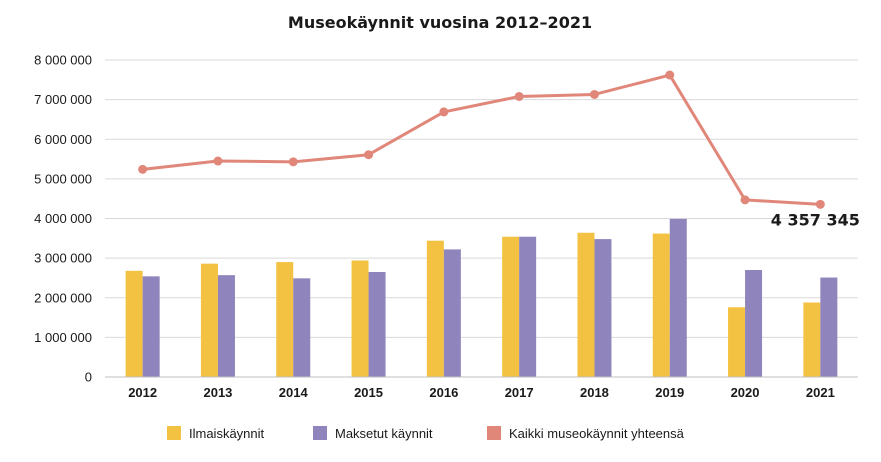 The width and height of the screenshot is (881, 462). What do you see at coordinates (481, 392) in the screenshot?
I see `x-axis: 2012 2013 2014 2015 2016 2017 2018 2019 2020 2021` at bounding box center [481, 392].